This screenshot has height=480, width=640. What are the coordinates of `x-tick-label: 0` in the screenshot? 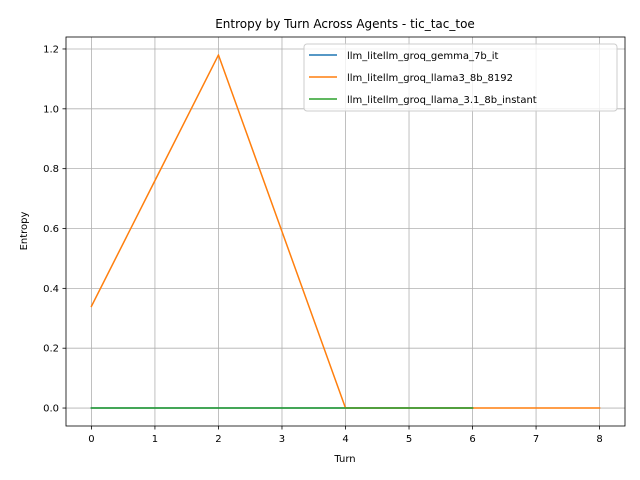 It's located at (91, 439).